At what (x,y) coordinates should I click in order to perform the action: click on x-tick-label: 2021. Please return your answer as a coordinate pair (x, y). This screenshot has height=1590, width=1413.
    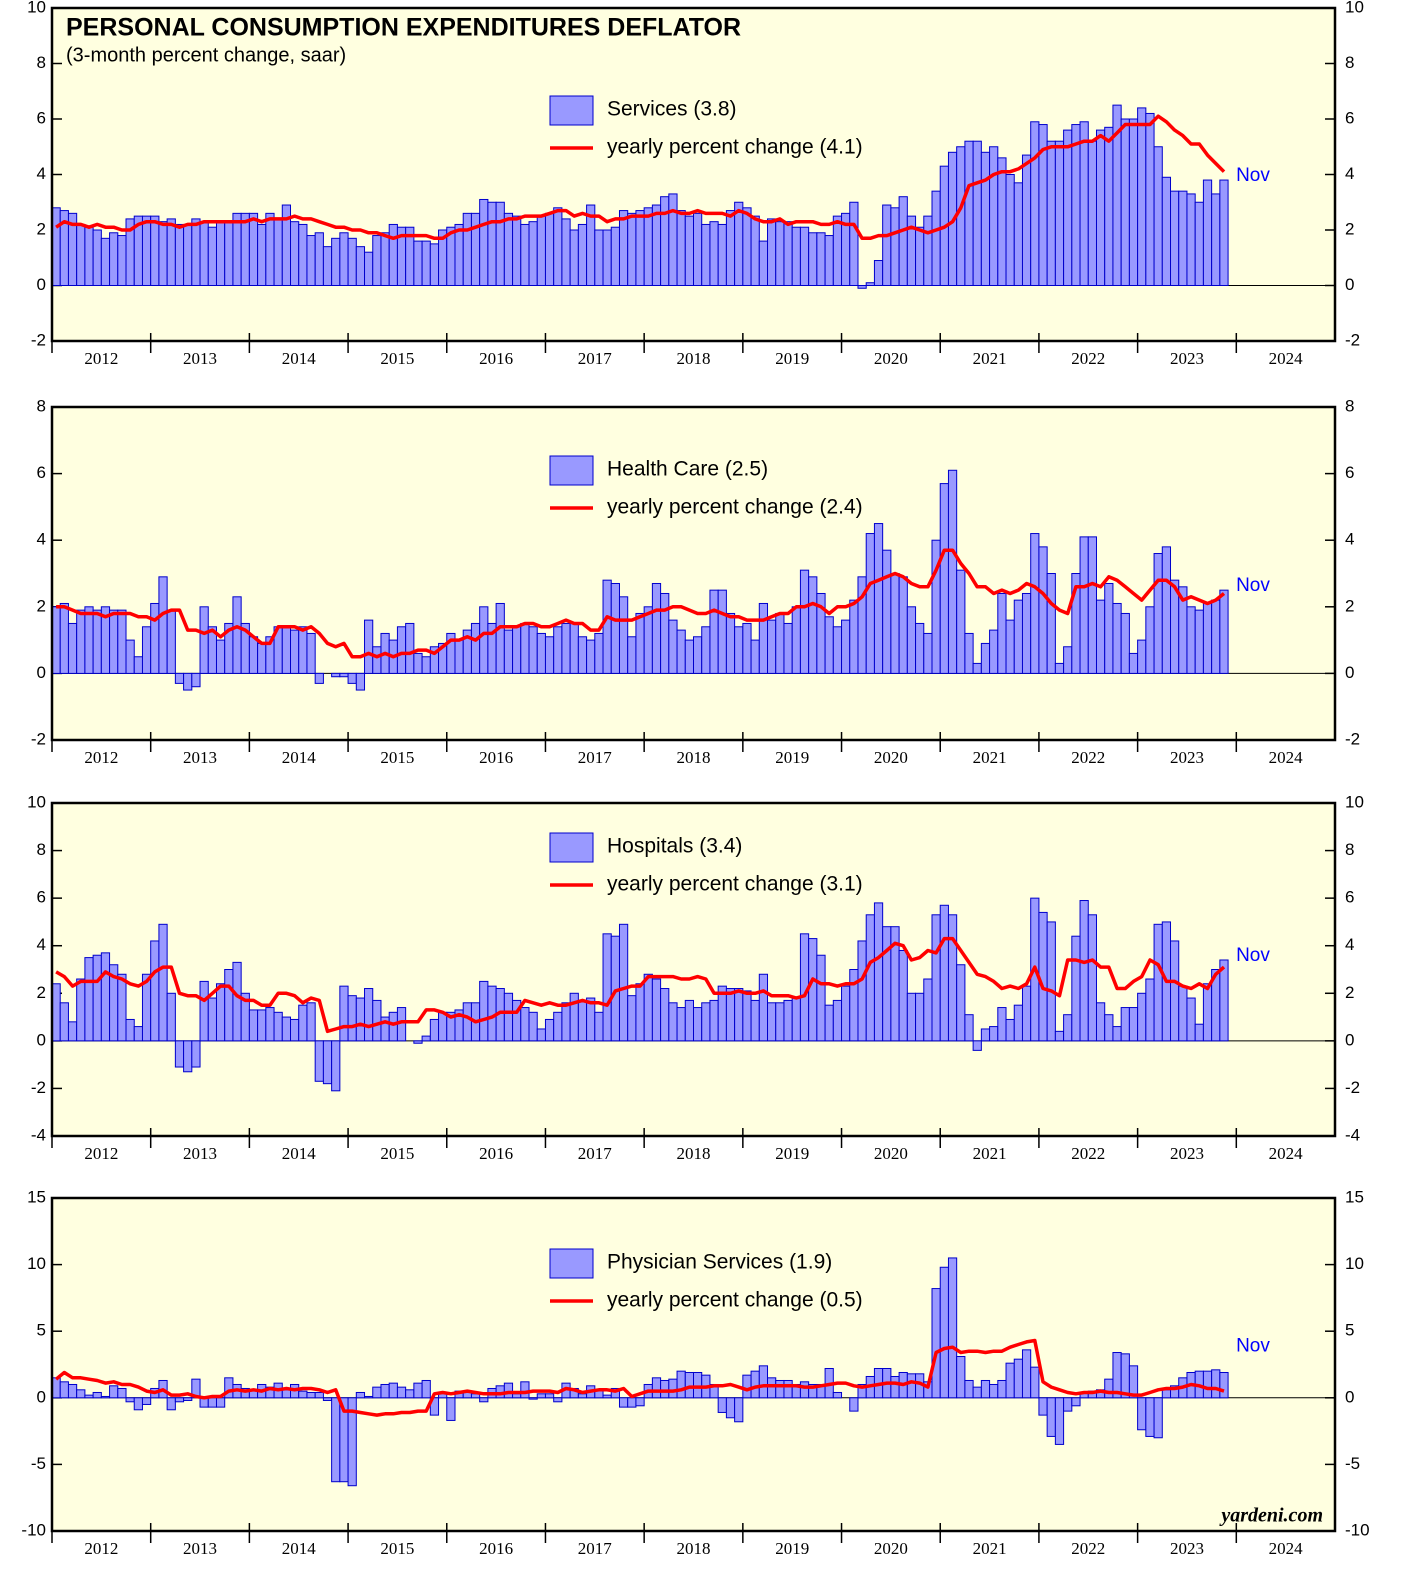
    Looking at the image, I should click on (990, 1548).